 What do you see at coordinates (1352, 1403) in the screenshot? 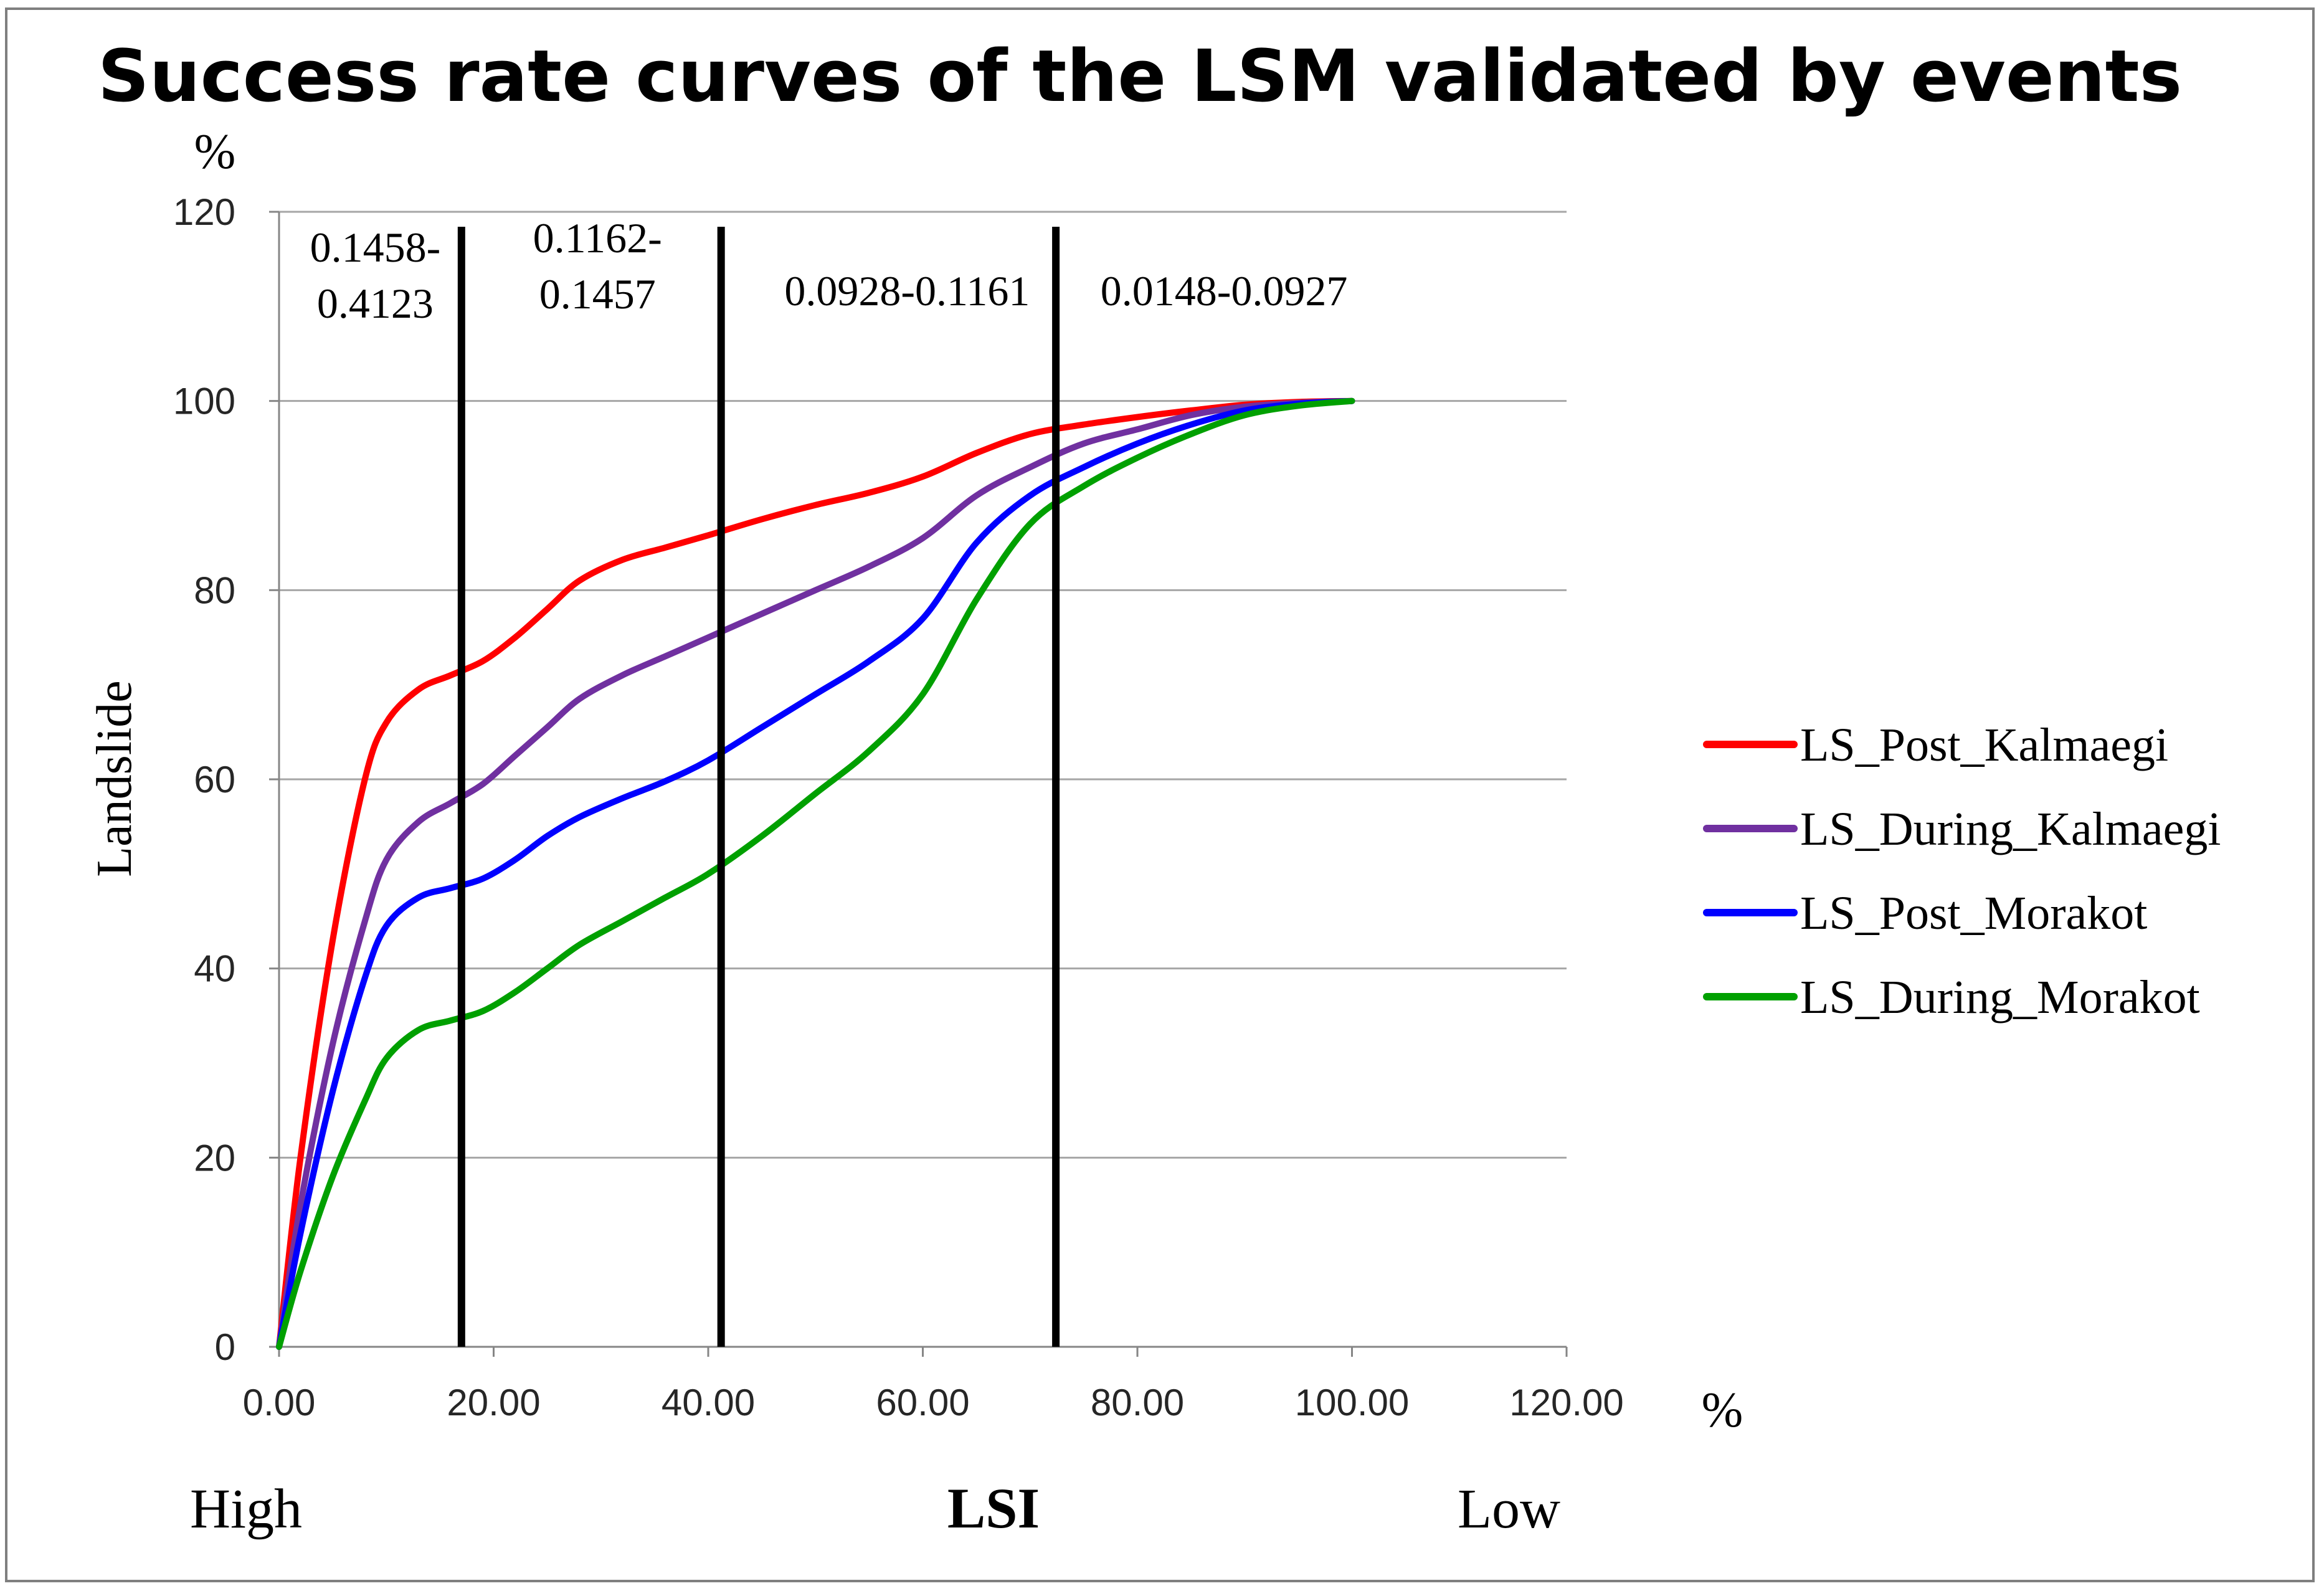
I see `x-tick-label-5: 100.00` at bounding box center [1352, 1403].